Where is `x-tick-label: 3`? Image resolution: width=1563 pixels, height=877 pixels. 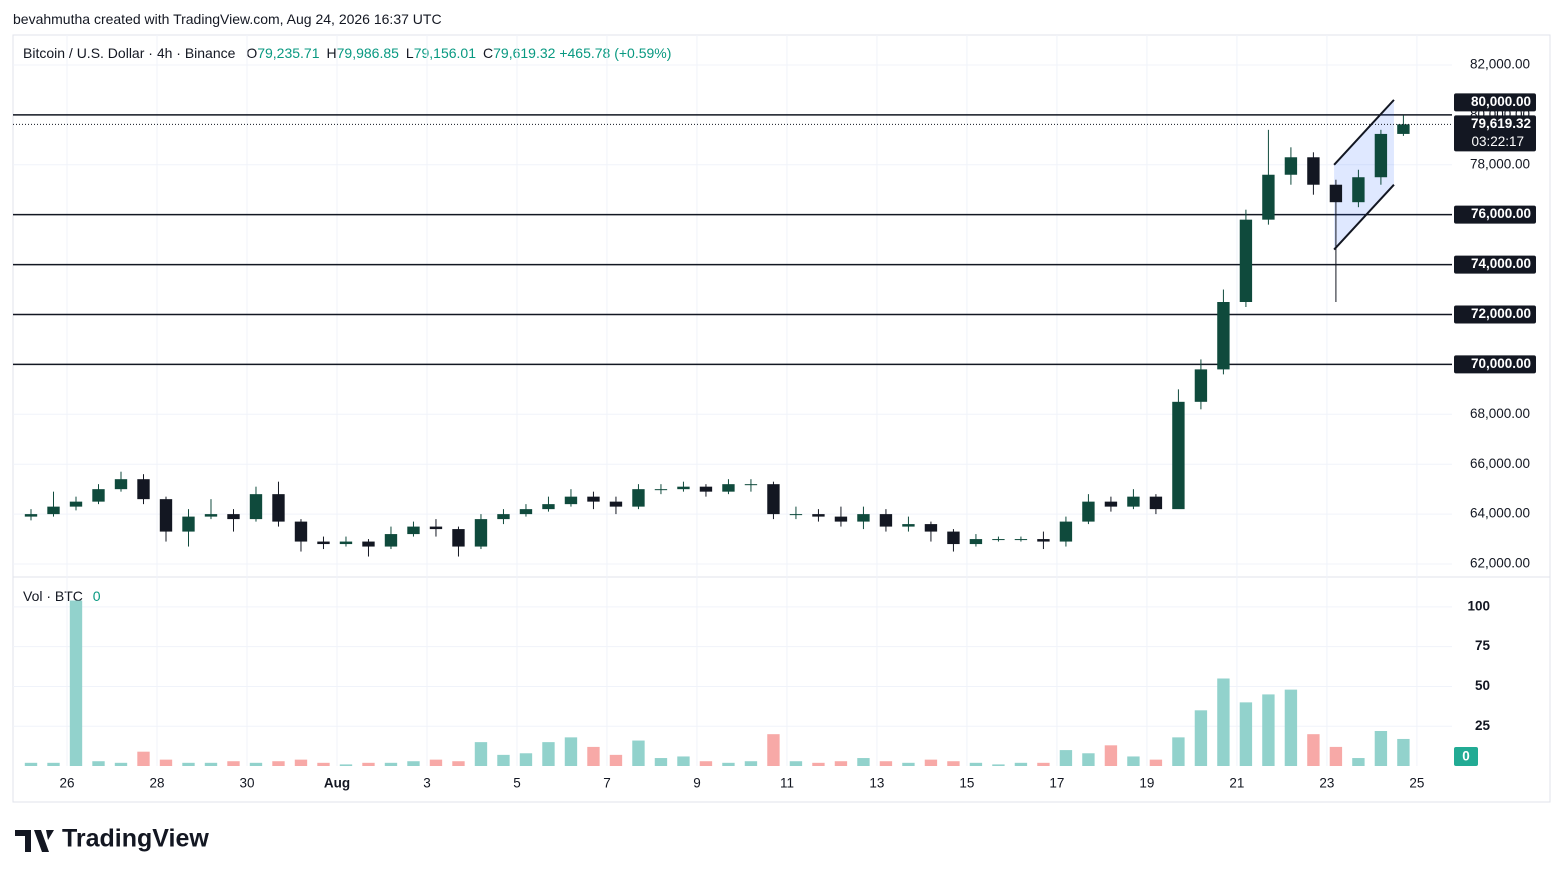
x-tick-label: 3 is located at coordinates (427, 783).